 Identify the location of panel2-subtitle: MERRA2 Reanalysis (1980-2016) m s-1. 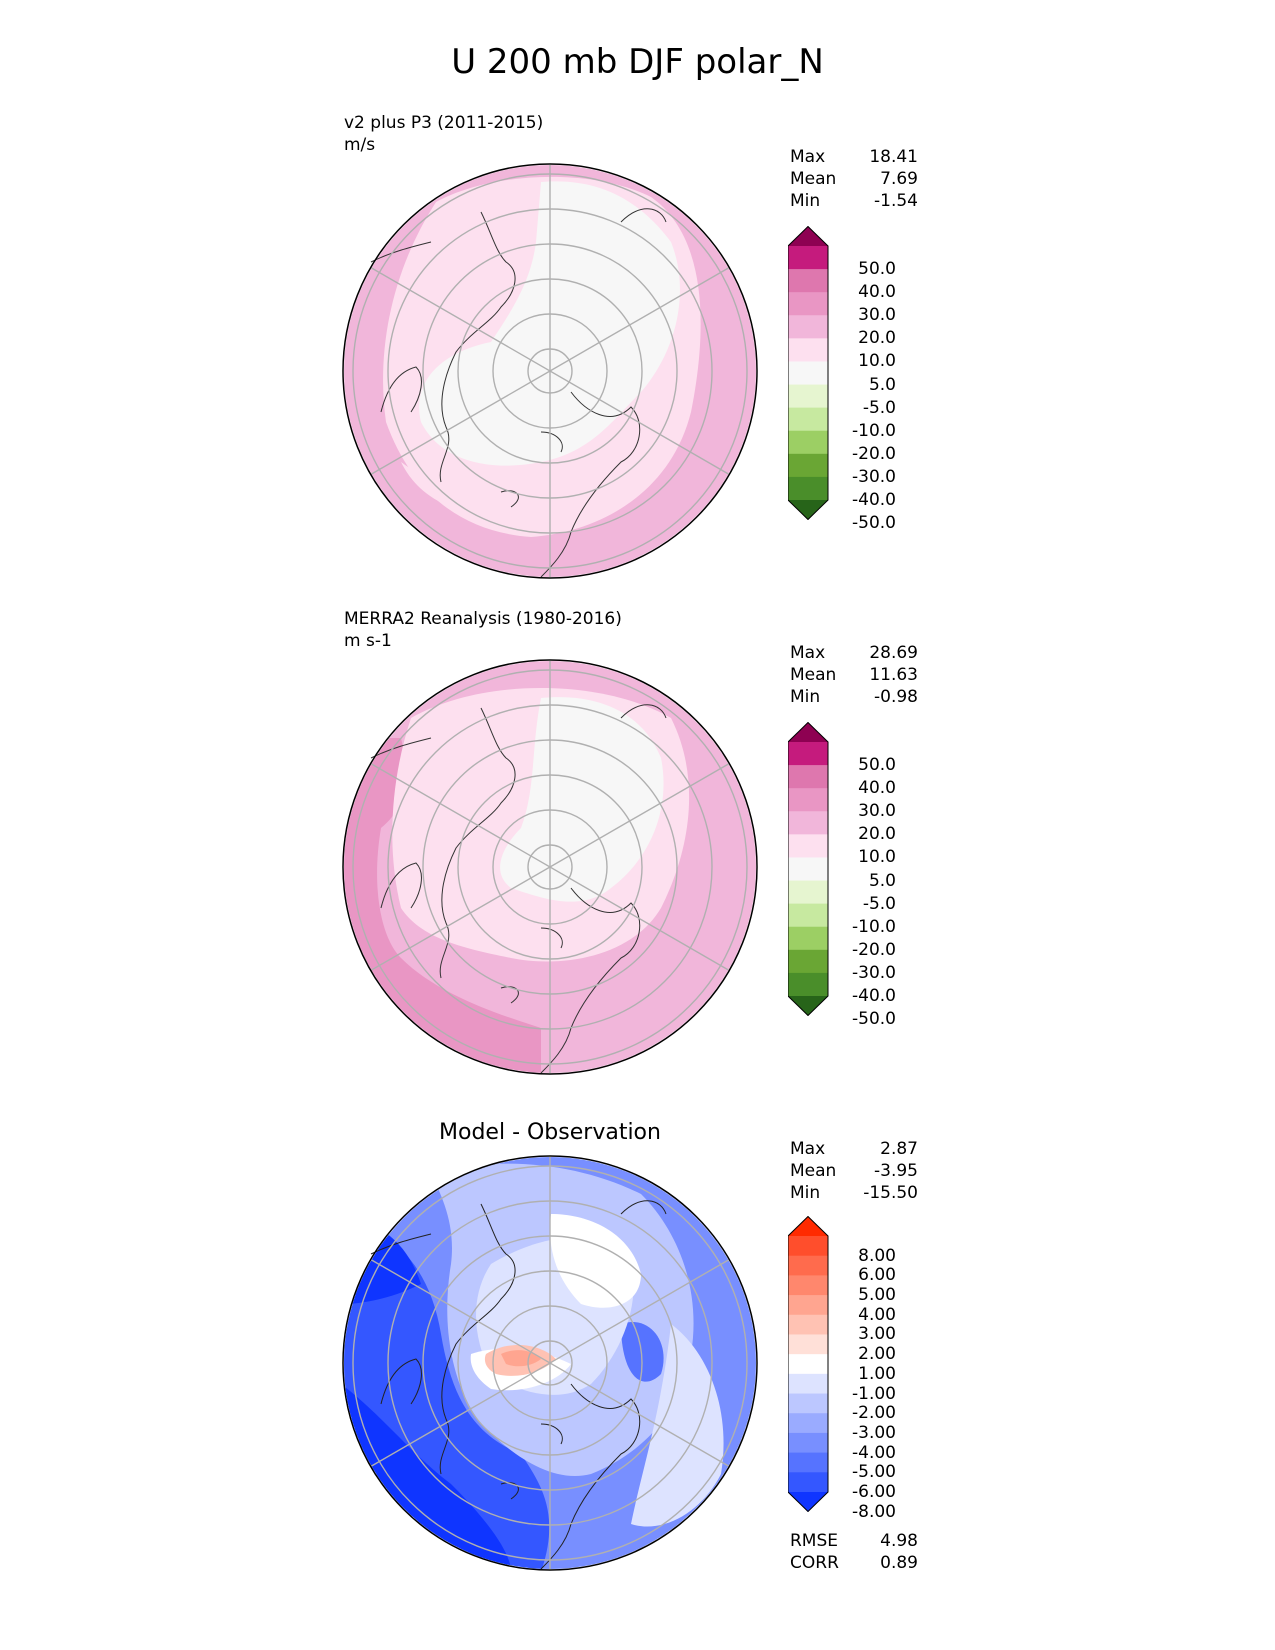
(483, 630).